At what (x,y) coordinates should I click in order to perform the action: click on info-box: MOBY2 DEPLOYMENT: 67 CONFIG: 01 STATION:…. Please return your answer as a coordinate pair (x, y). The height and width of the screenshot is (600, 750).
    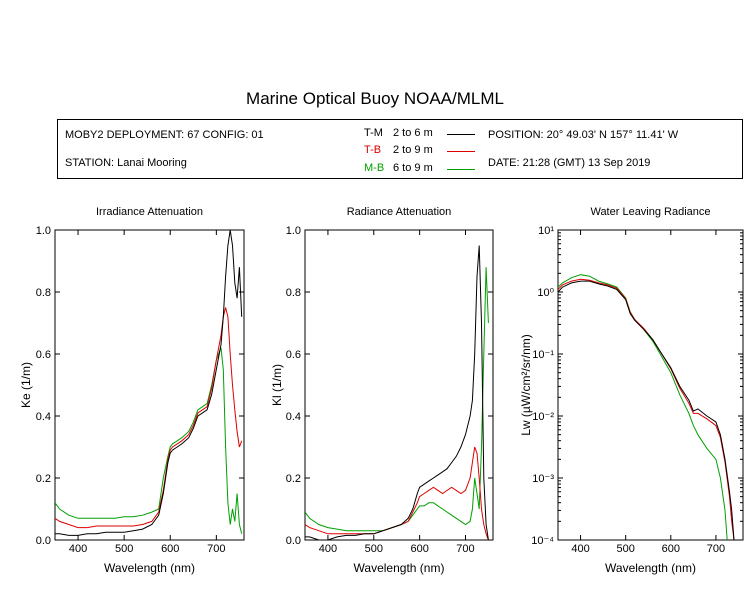
    Looking at the image, I should click on (400, 149).